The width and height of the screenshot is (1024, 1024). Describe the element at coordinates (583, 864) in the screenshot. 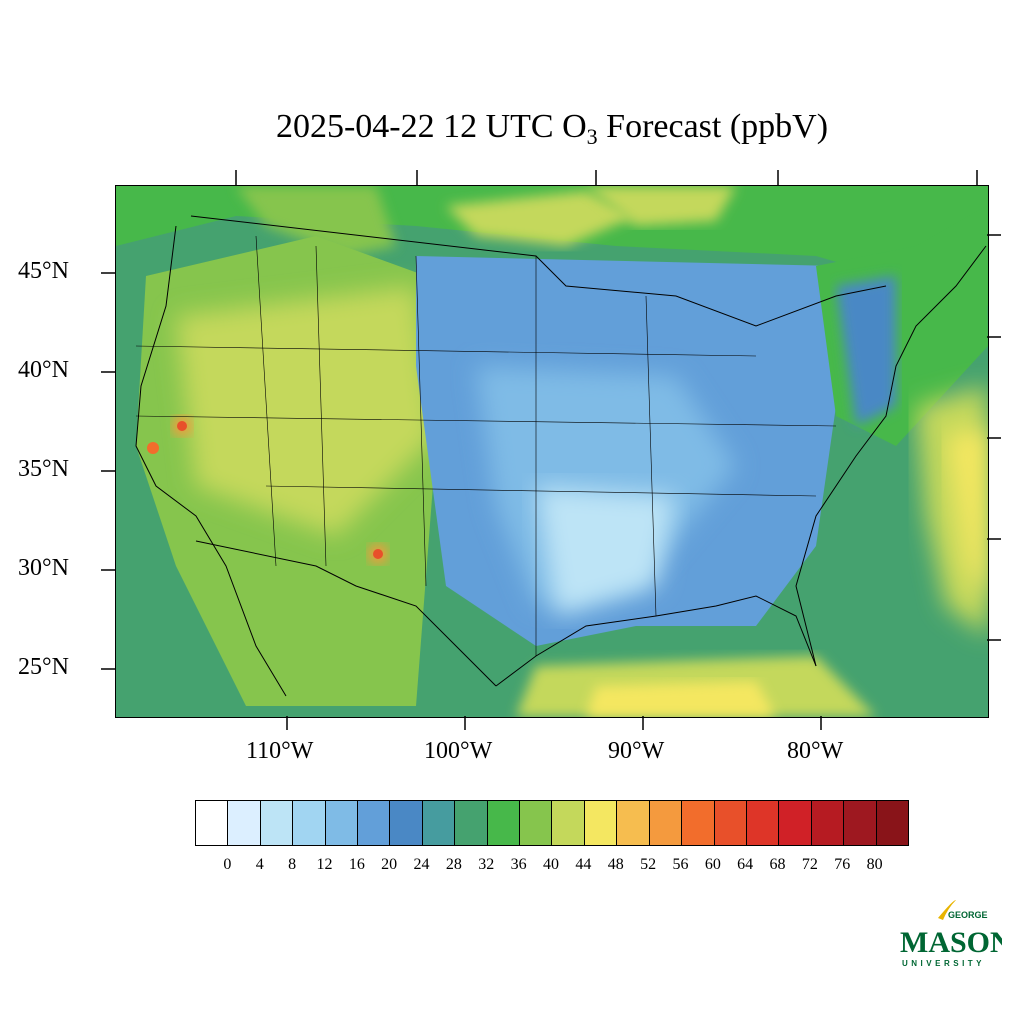

I see `colorbar-tick-label: 44` at that location.